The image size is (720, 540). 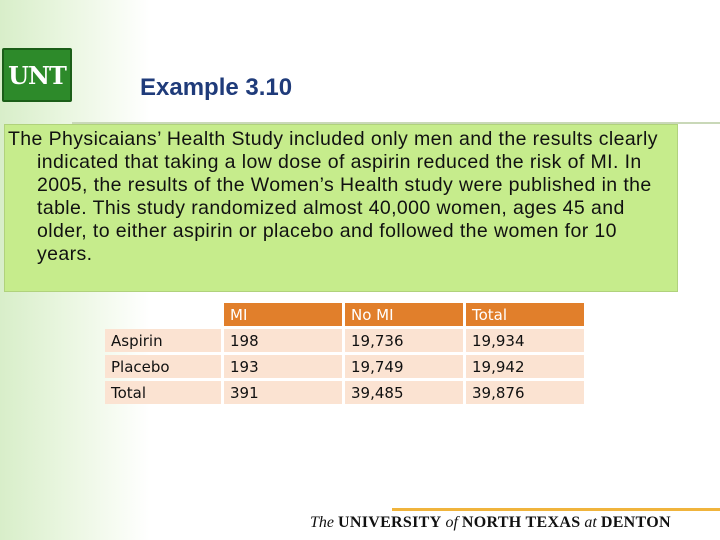 I want to click on footer-divider, so click(x=556, y=509).